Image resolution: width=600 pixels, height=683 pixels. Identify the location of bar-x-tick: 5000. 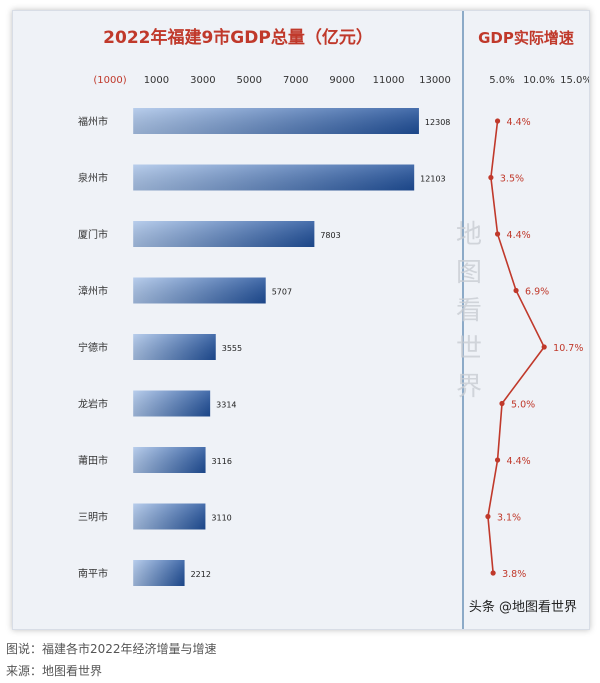
(249, 80).